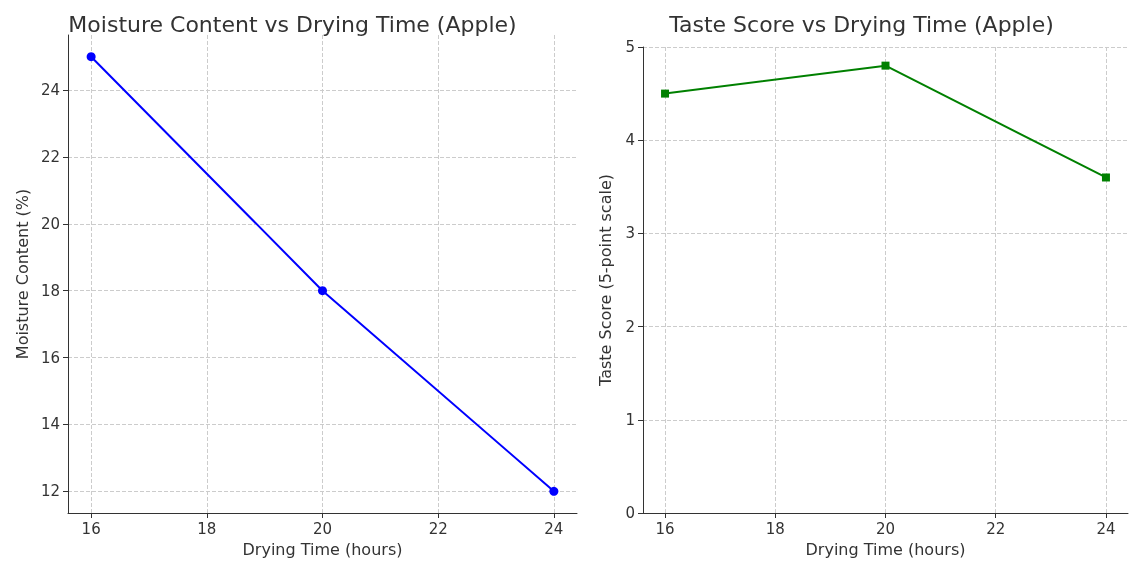 Image resolution: width=1138 pixels, height=563 pixels. I want to click on y-tick-label: 0, so click(630, 513).